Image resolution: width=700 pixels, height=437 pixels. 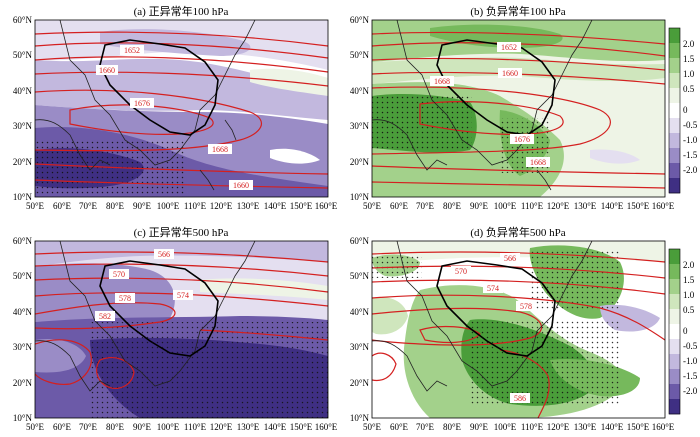 What do you see at coordinates (181, 232) in the screenshot?
I see `panel-c-title: (c) 正异常年500 hPa` at bounding box center [181, 232].